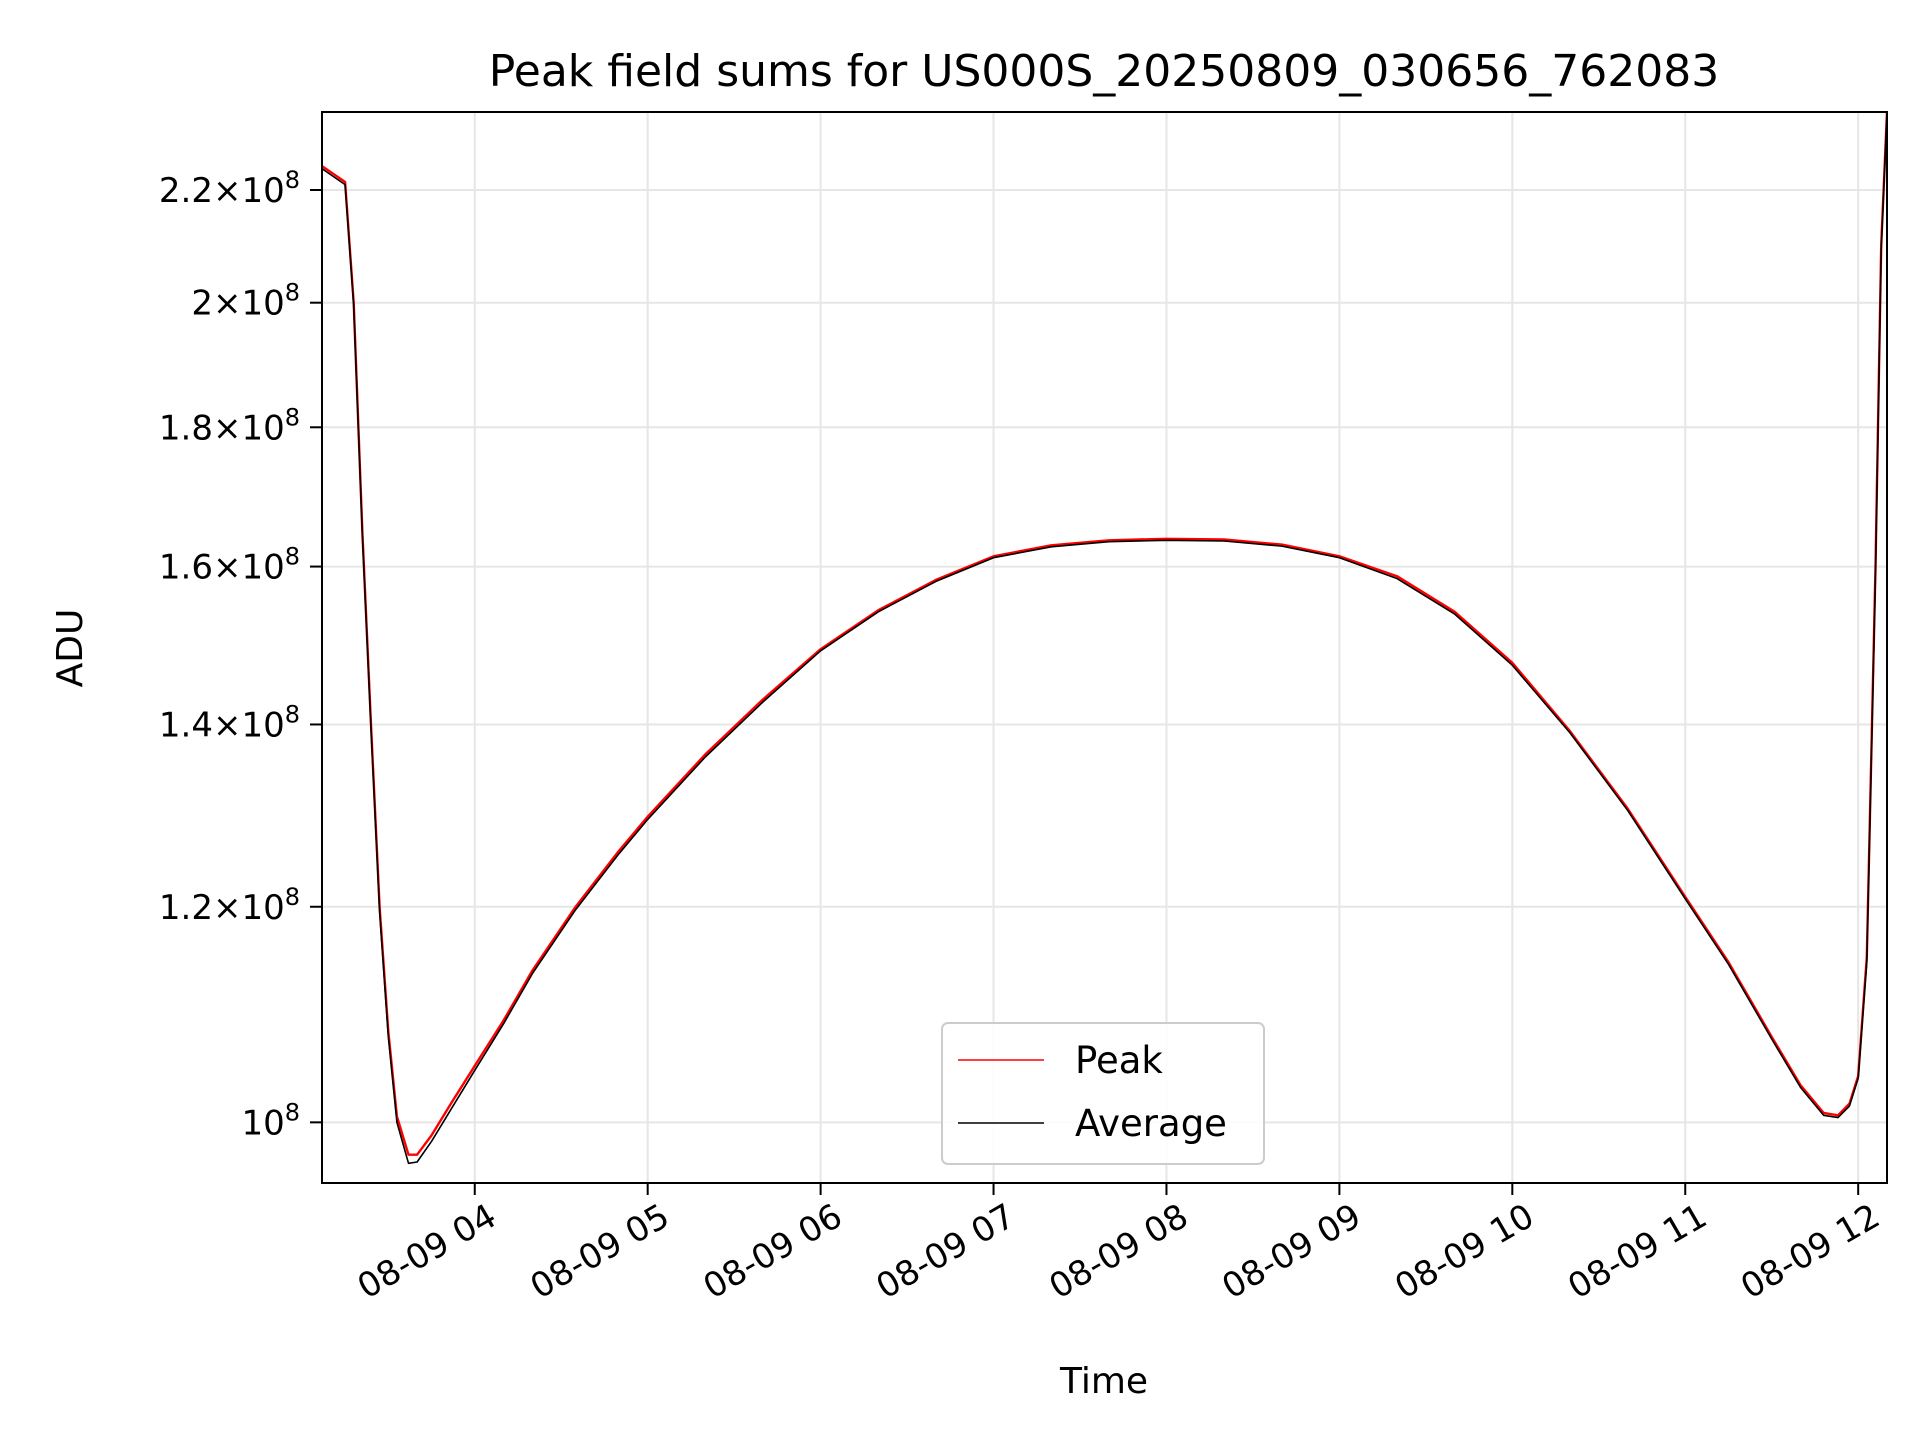  What do you see at coordinates (186, 908) in the screenshot?
I see `y-tick-mantissa: 1.2` at bounding box center [186, 908].